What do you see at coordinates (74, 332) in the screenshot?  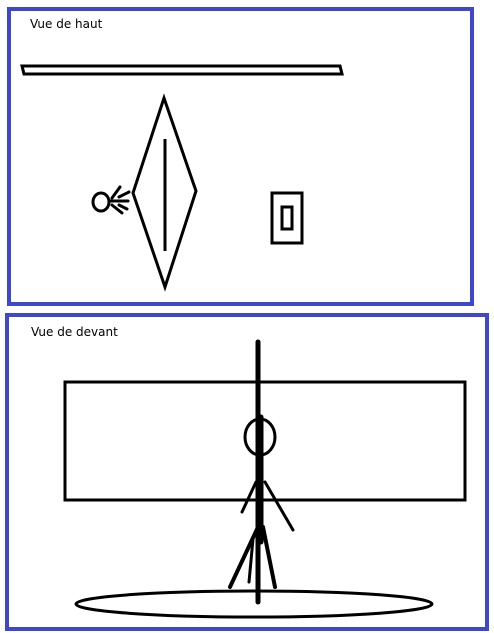 I see `front-view-label: Vue de devant` at bounding box center [74, 332].